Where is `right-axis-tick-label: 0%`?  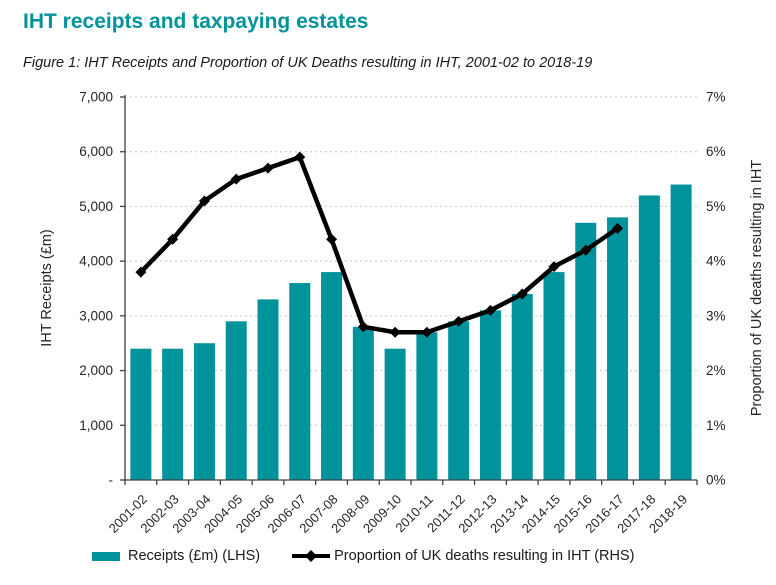 right-axis-tick-label: 0% is located at coordinates (716, 480).